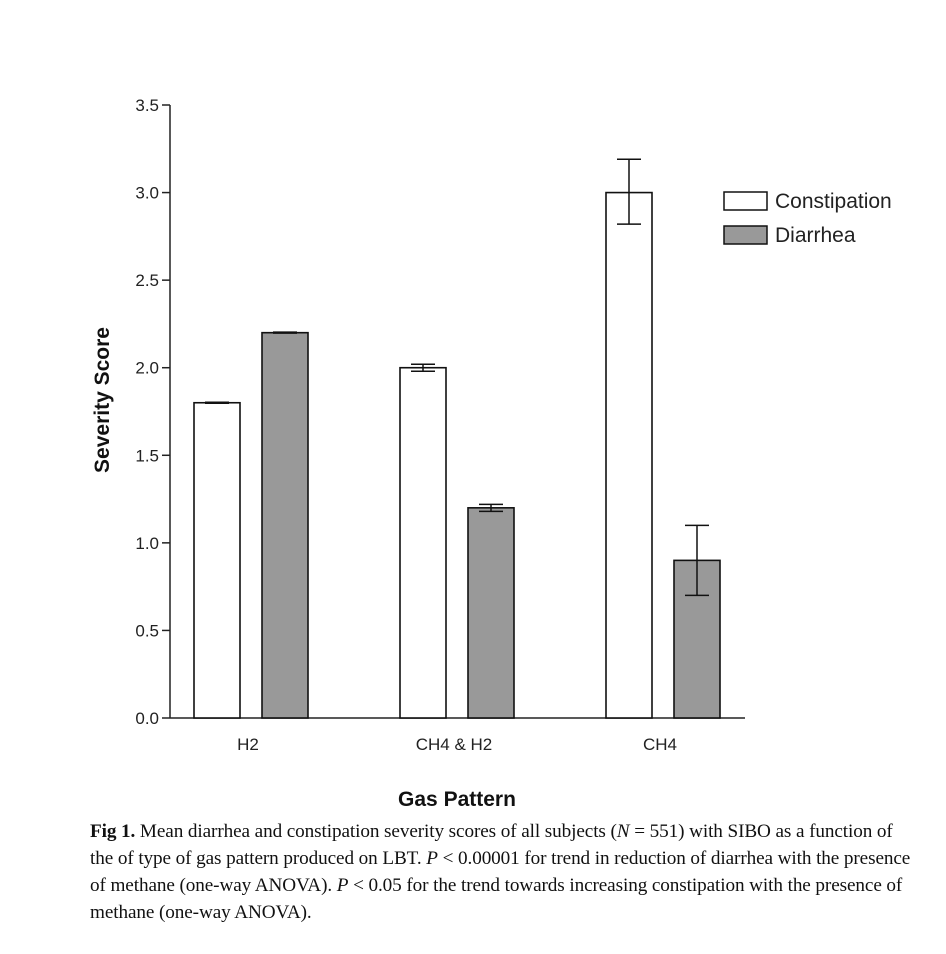 Image resolution: width=946 pixels, height=954 pixels. I want to click on y-tick-label: 3.5, so click(147, 105).